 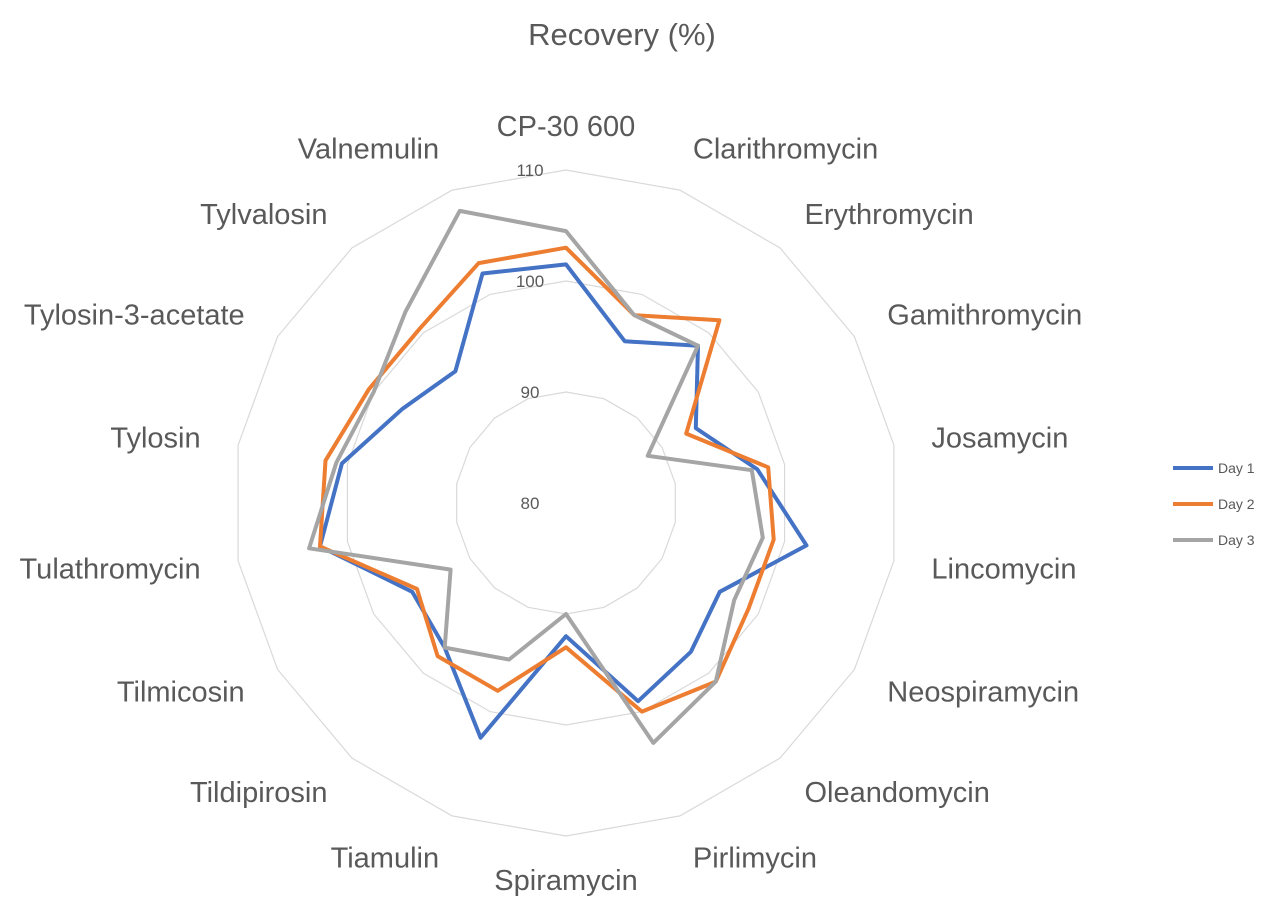 What do you see at coordinates (785, 150) in the screenshot?
I see `category-label-2: Clarithromycin` at bounding box center [785, 150].